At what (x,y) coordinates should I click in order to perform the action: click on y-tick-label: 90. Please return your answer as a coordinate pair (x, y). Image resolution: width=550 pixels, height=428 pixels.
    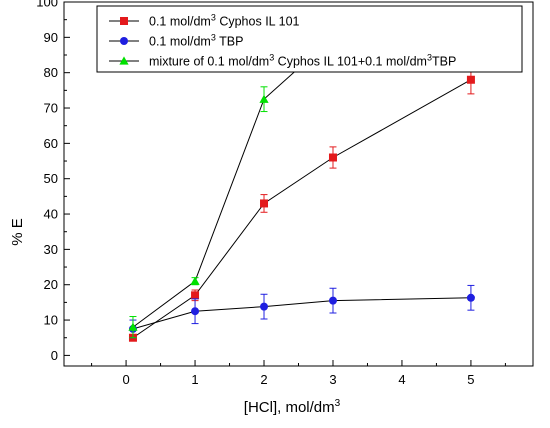
    Looking at the image, I should click on (51, 37).